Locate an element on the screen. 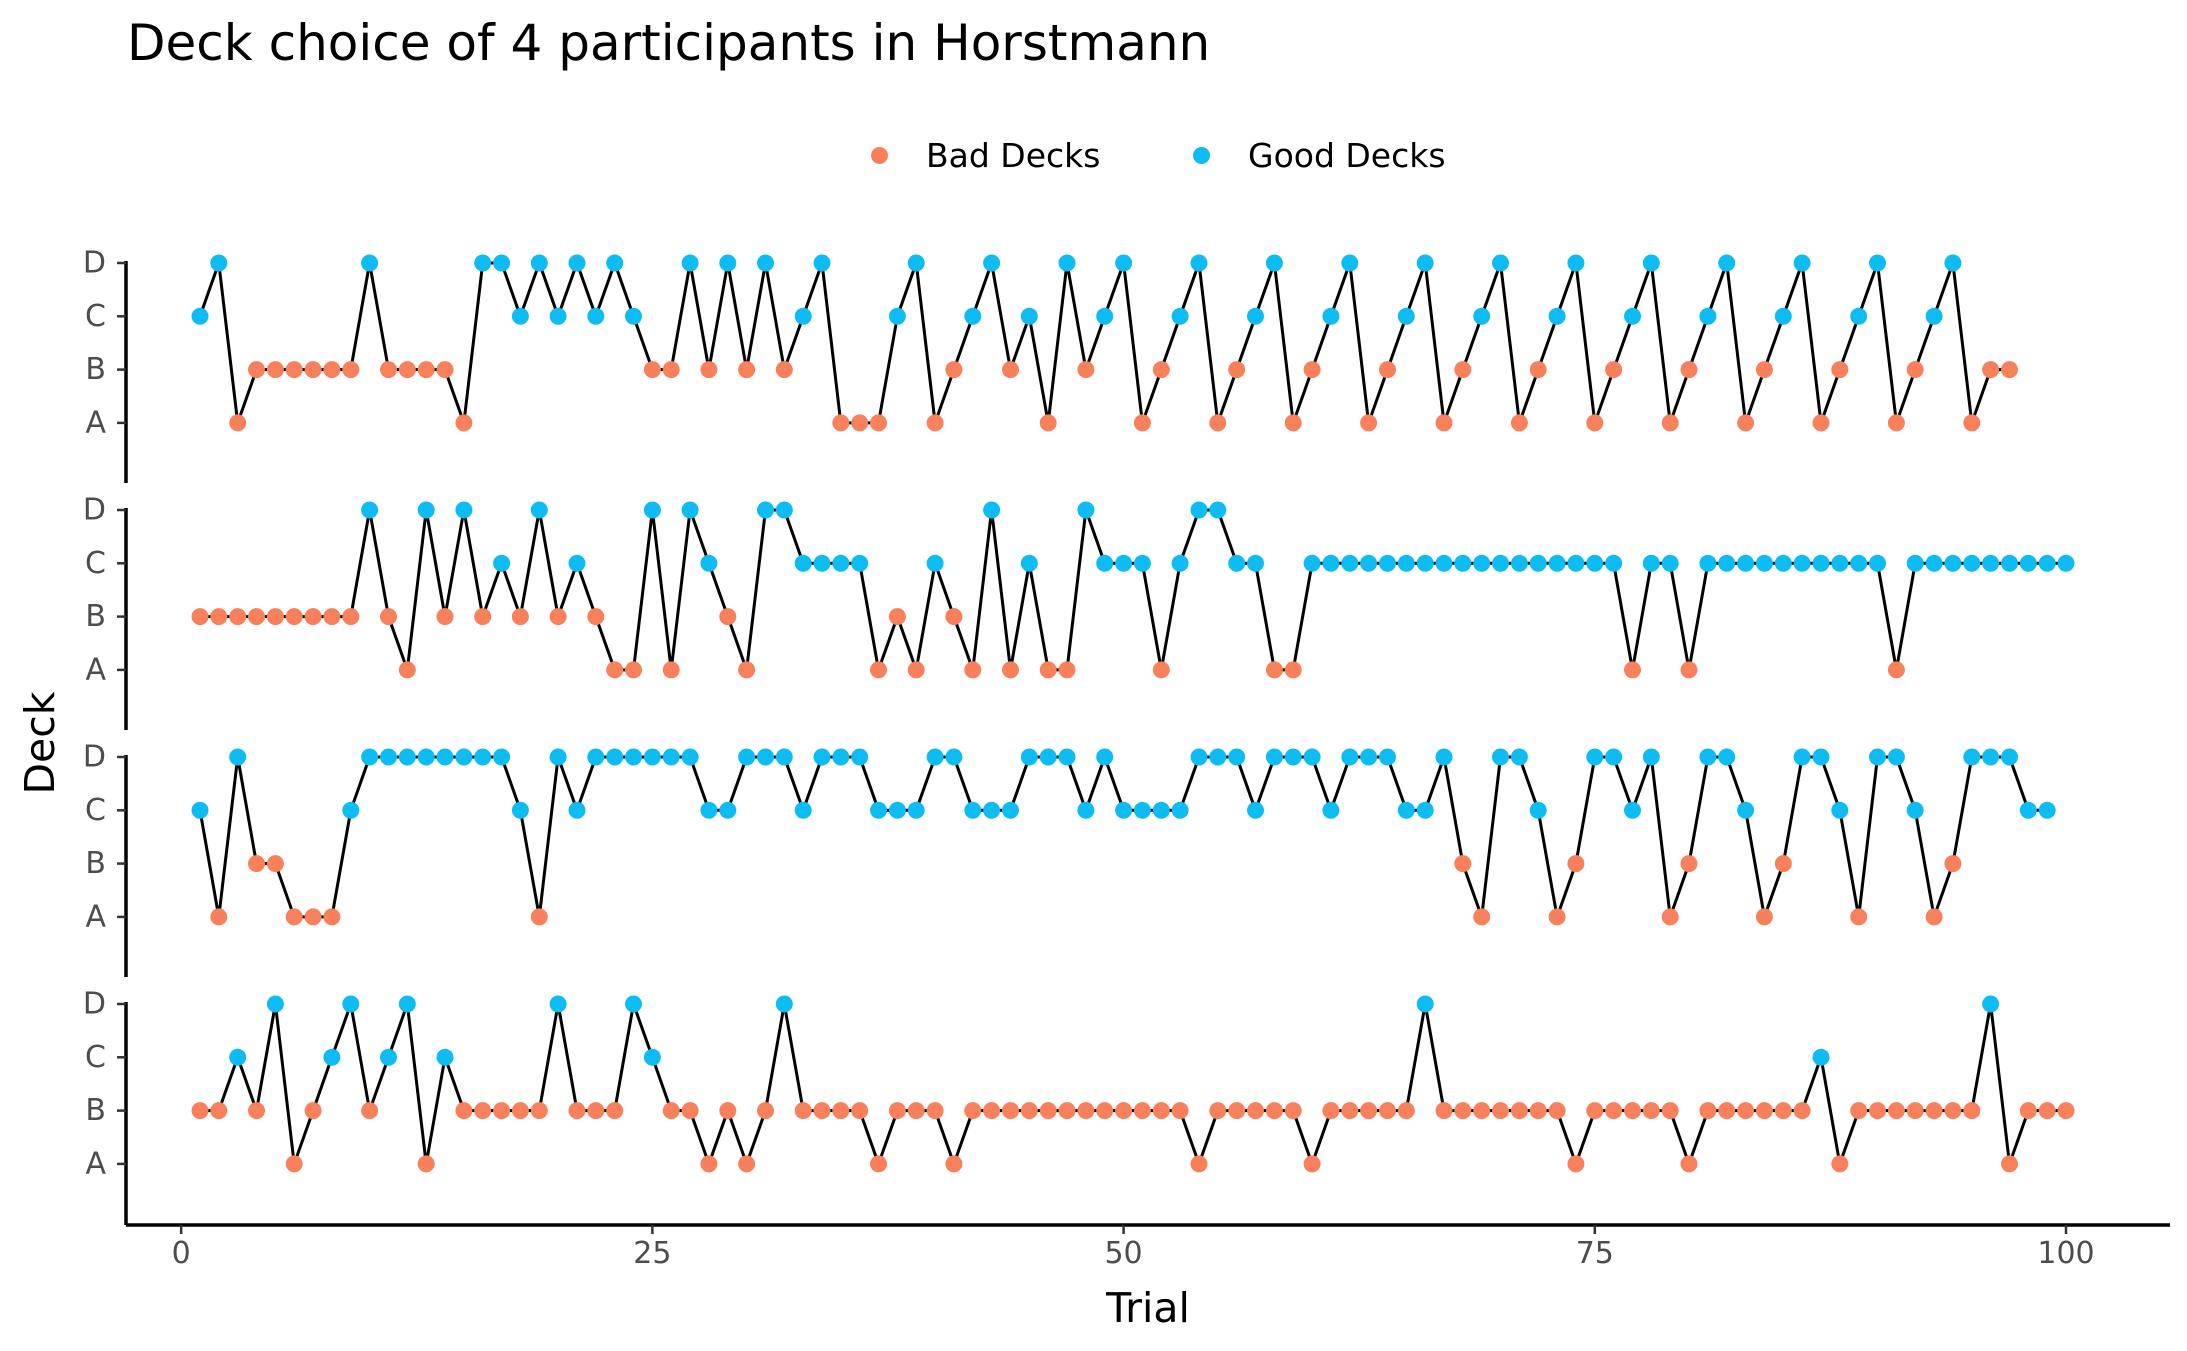 This screenshot has width=2187, height=1351. legend-marker-bad-decks is located at coordinates (879, 155).